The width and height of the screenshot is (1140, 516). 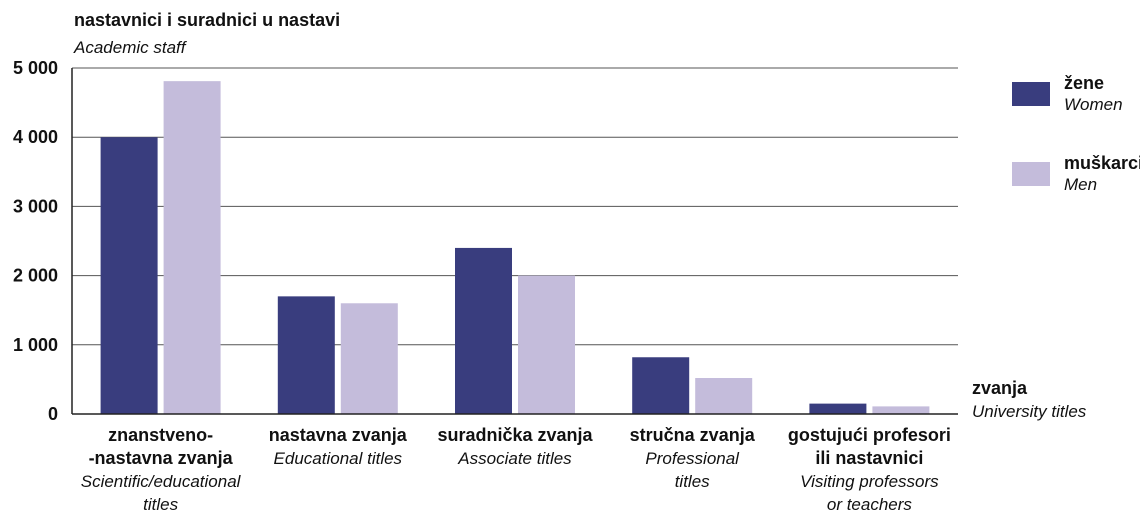 What do you see at coordinates (1093, 104) in the screenshot?
I see `legend-label-women-en: Women` at bounding box center [1093, 104].